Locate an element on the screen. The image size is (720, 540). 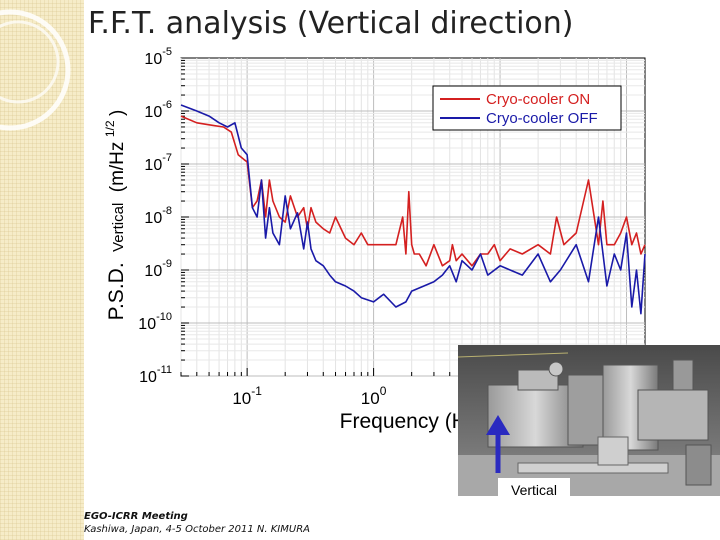
y-tick-label: 10⁻⁶ is located at coordinates (158, 110).